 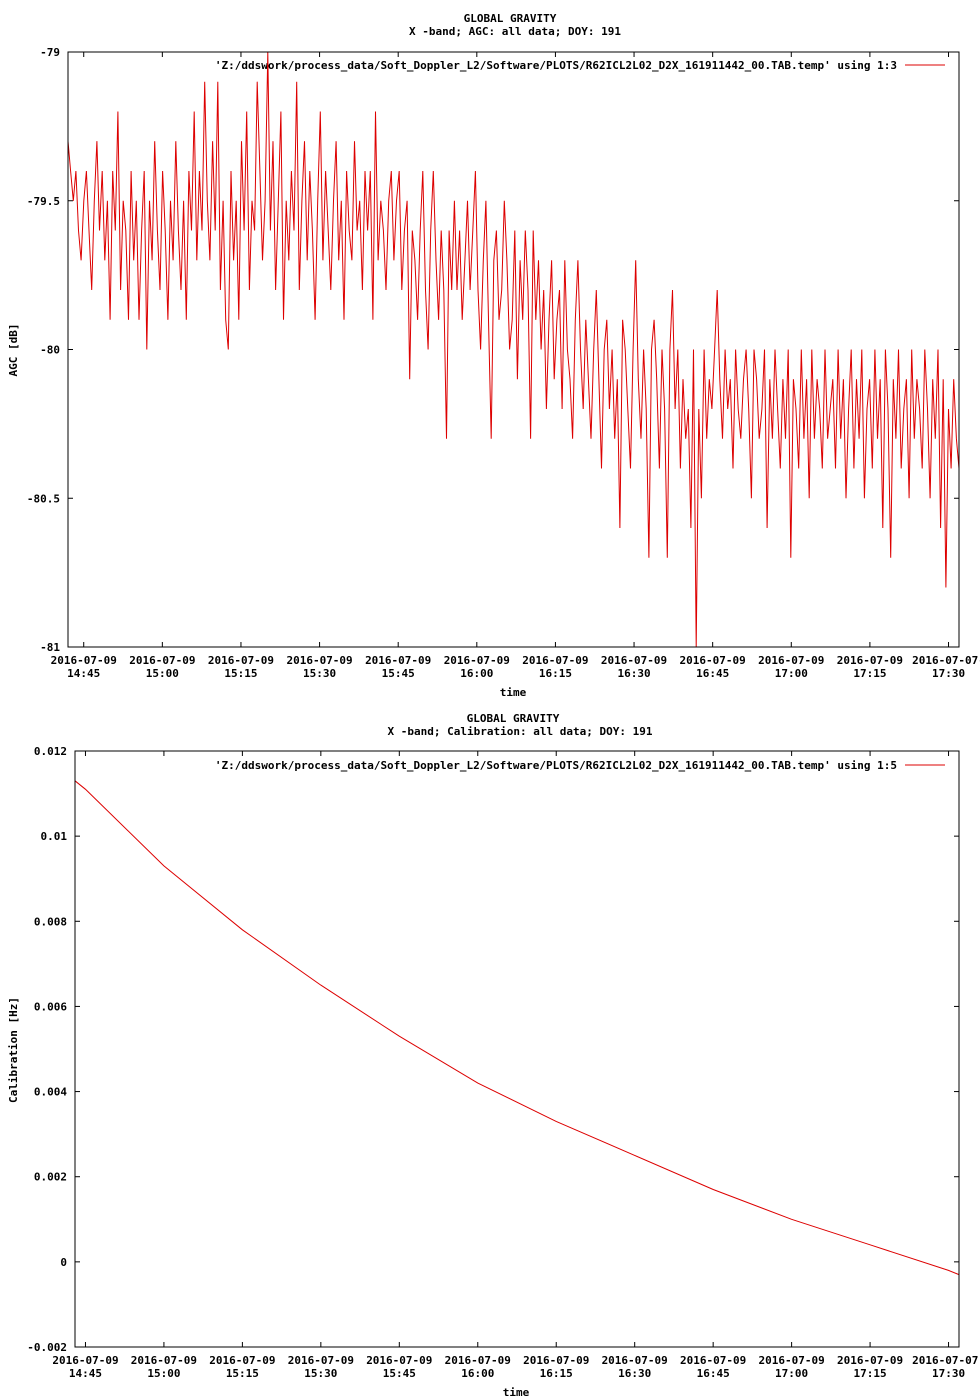 I want to click on y-tick-label: -79.5, so click(x=43, y=201).